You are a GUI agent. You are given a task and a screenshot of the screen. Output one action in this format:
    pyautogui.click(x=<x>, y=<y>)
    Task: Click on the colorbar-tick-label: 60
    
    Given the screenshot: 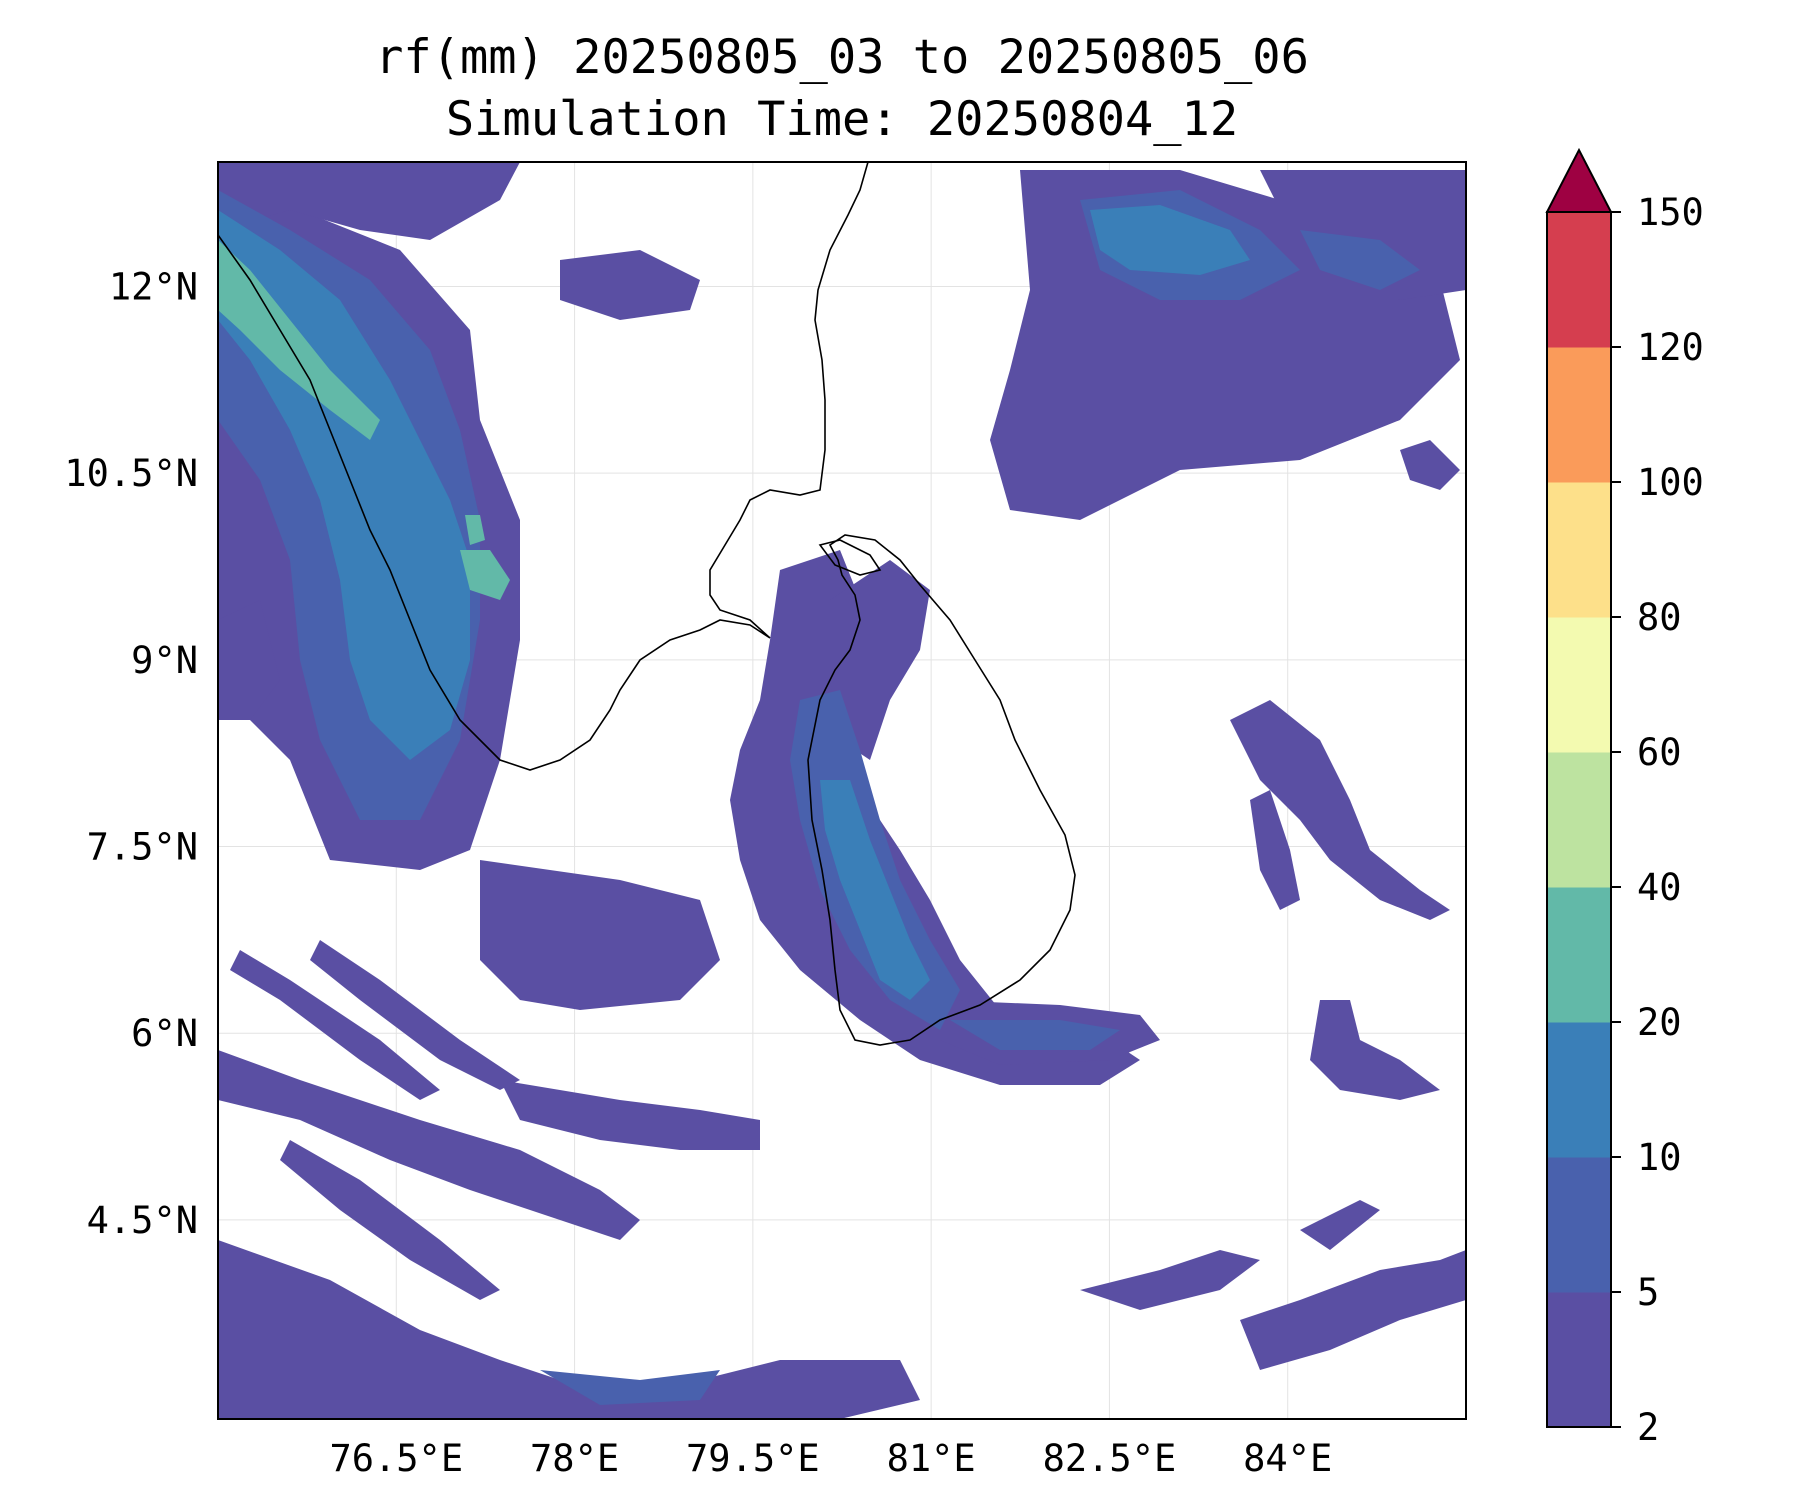 What is the action you would take?
    pyautogui.click(x=1659, y=752)
    